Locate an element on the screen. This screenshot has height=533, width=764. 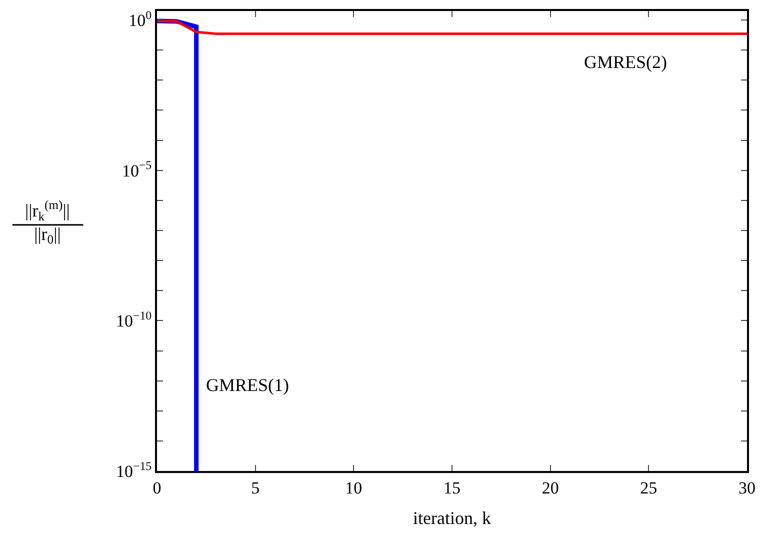
y-tick-label: 10$^{0}$ is located at coordinates (140, 19).